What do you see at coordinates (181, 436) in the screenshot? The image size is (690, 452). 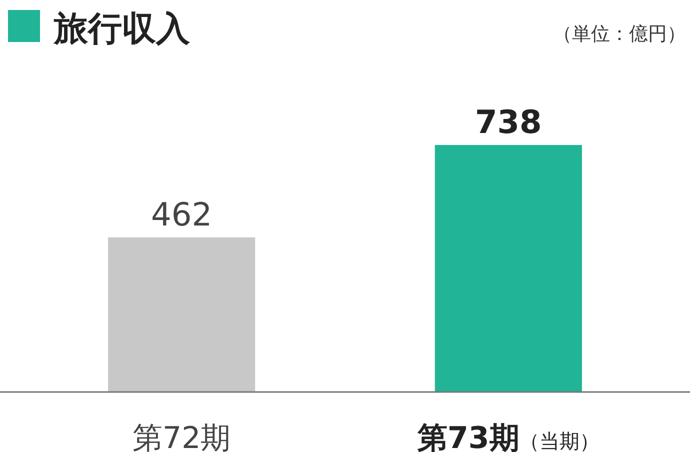 I see `x-tick-label: 第72期` at bounding box center [181, 436].